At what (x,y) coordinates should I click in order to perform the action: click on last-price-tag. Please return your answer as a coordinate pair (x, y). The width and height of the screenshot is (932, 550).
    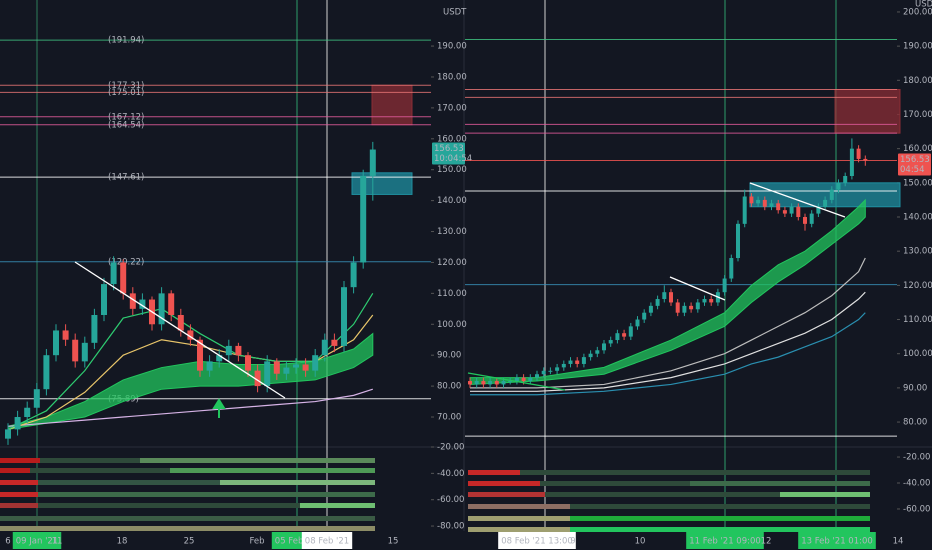
    Looking at the image, I should click on (914, 164).